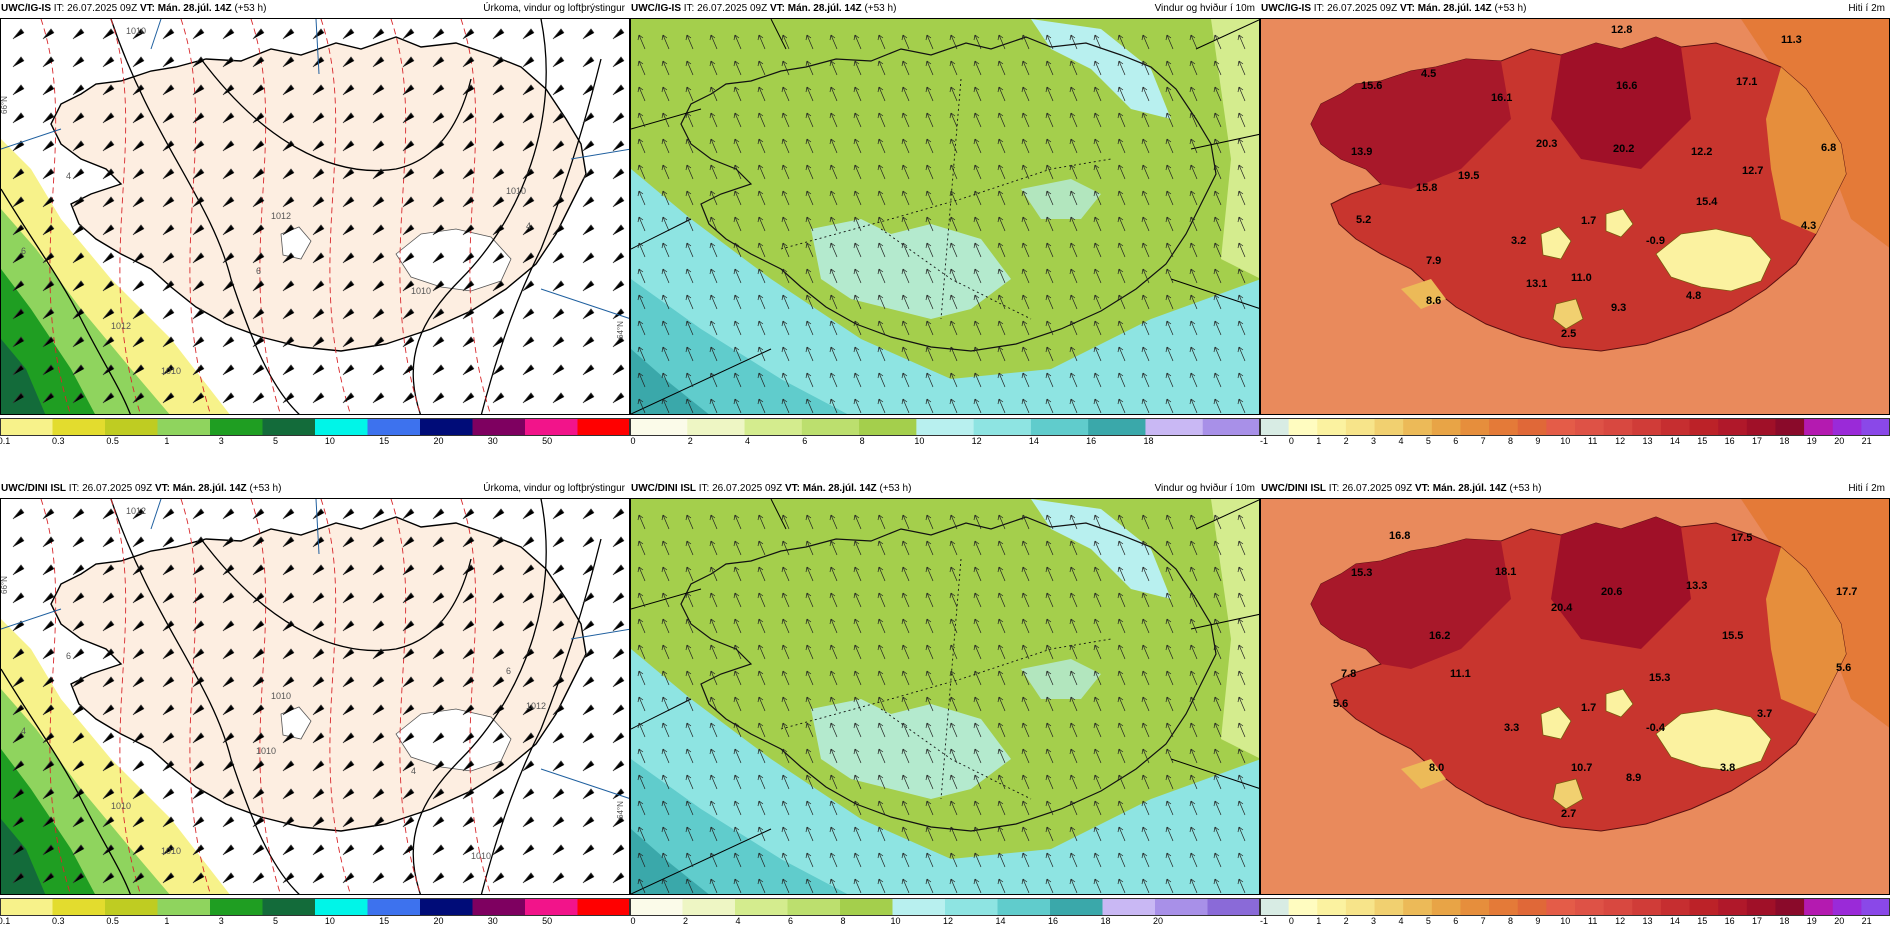  Describe the element at coordinates (1291, 921) in the screenshot. I see `colorbar-tick-label: 0` at that location.